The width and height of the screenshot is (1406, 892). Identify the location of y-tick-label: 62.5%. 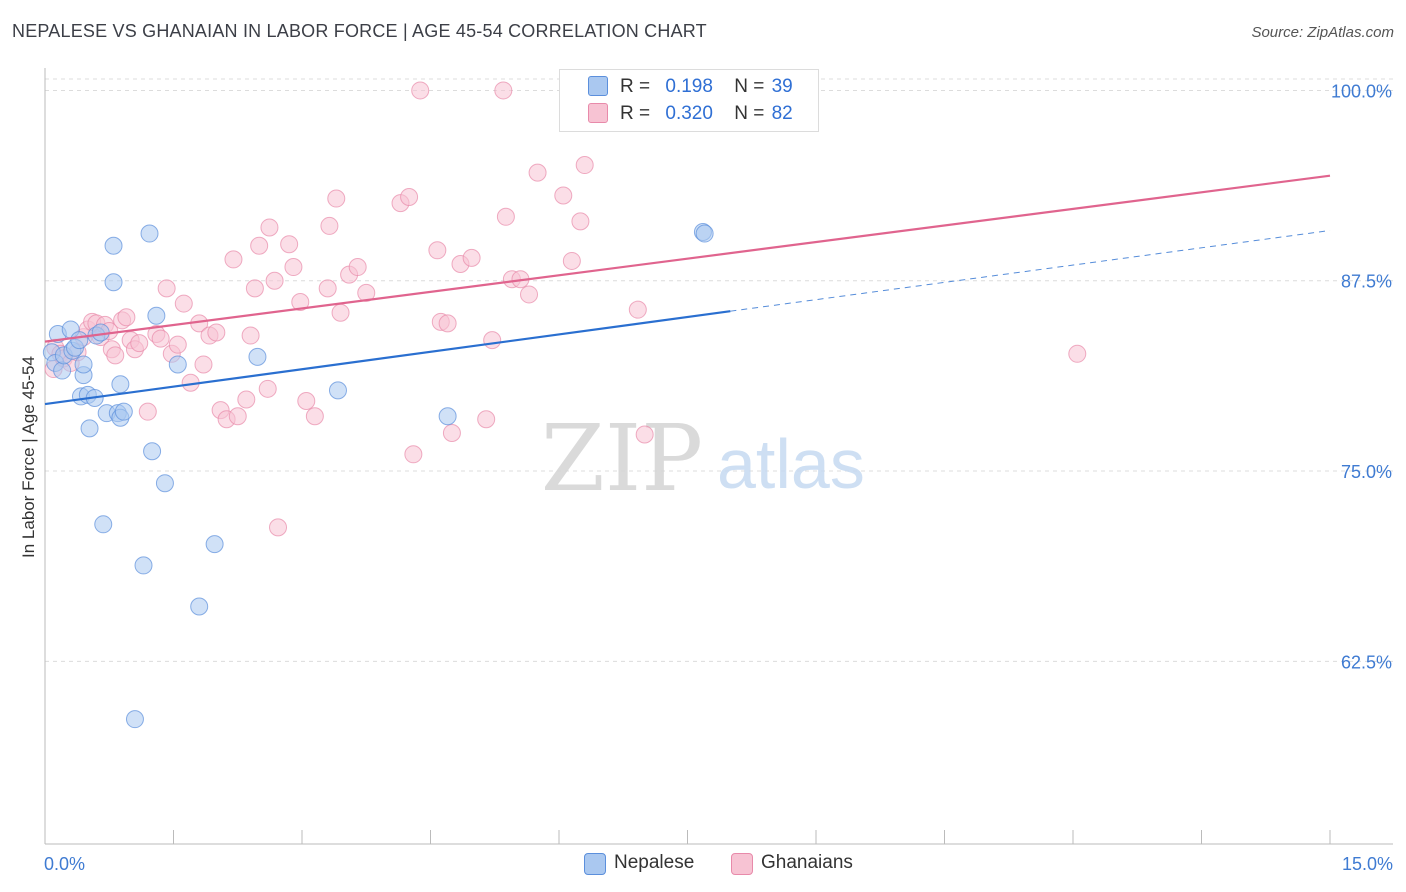
(1366, 662).